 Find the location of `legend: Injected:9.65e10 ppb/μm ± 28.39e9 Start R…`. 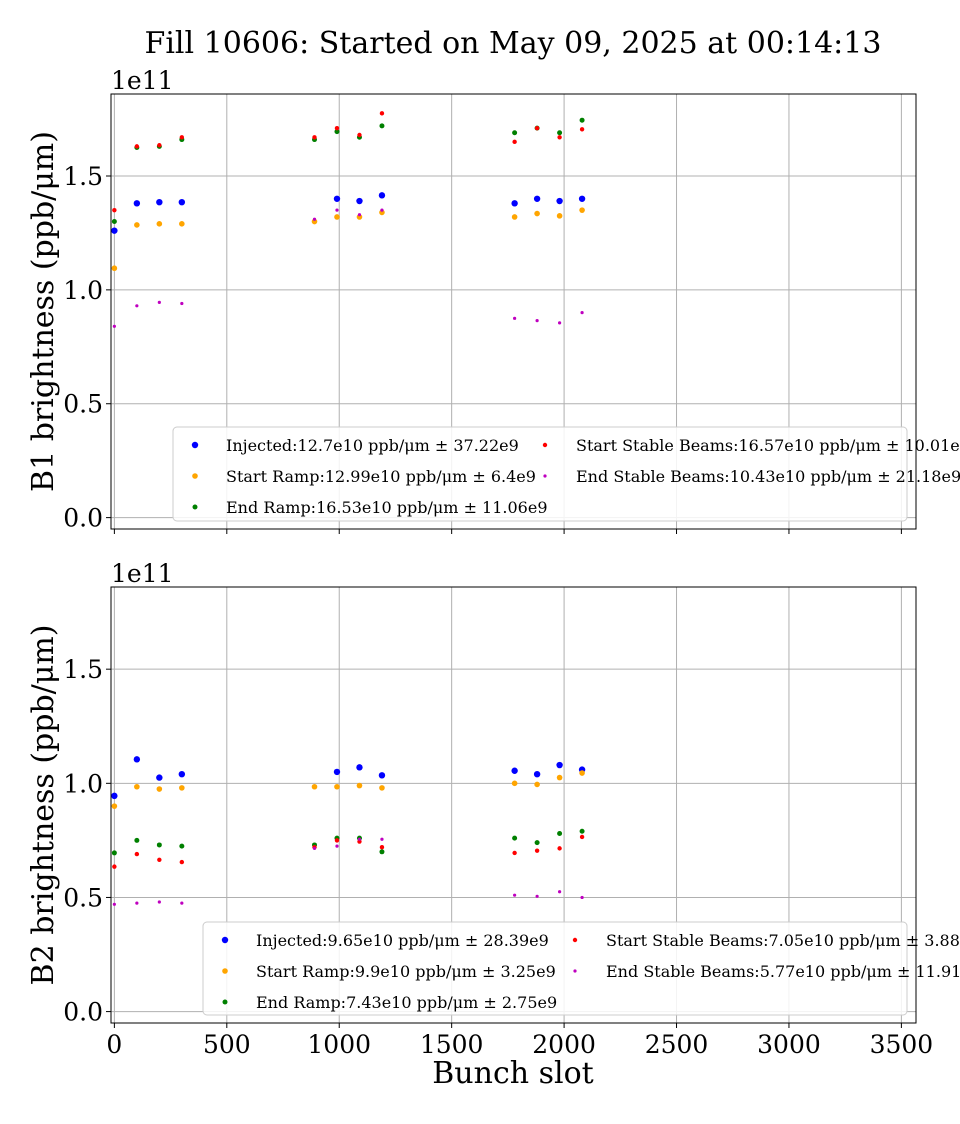

legend: Injected:9.65e10 ppb/μm ± 28.39e9 Start R… is located at coordinates (581, 968).